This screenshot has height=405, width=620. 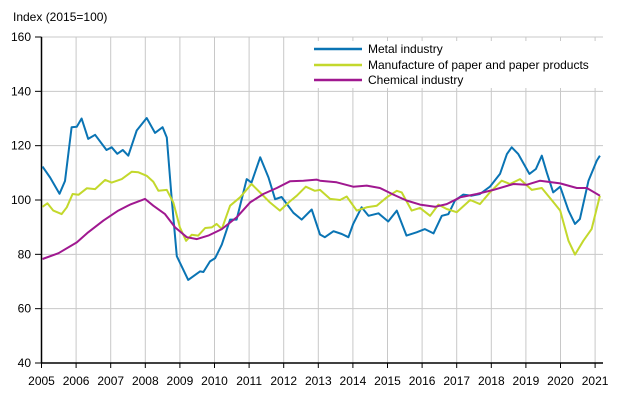 What do you see at coordinates (387, 381) in the screenshot?
I see `x-tick-label: 2015` at bounding box center [387, 381].